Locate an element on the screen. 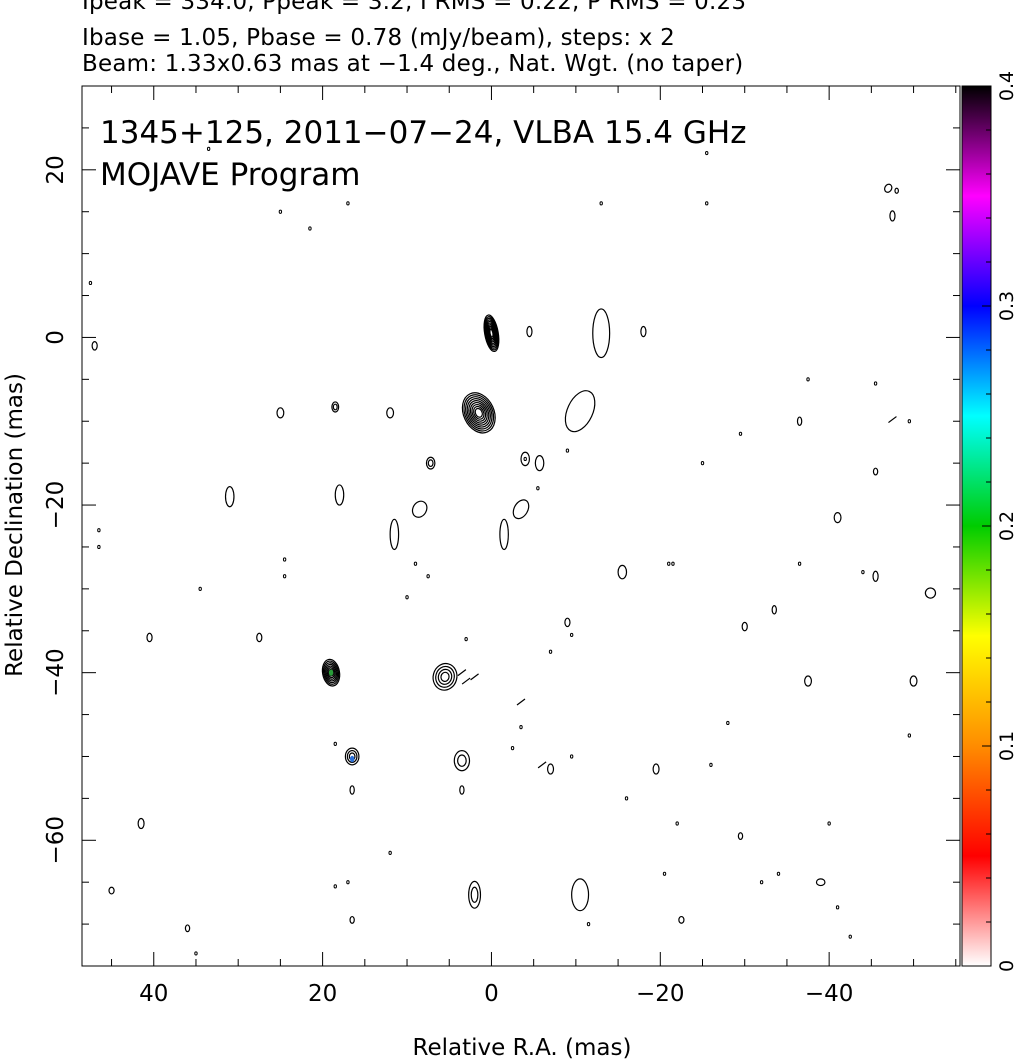 Image resolution: width=1022 pixels, height=1061 pixels. chart-title-line-2: MOJAVE Program is located at coordinates (230, 175).